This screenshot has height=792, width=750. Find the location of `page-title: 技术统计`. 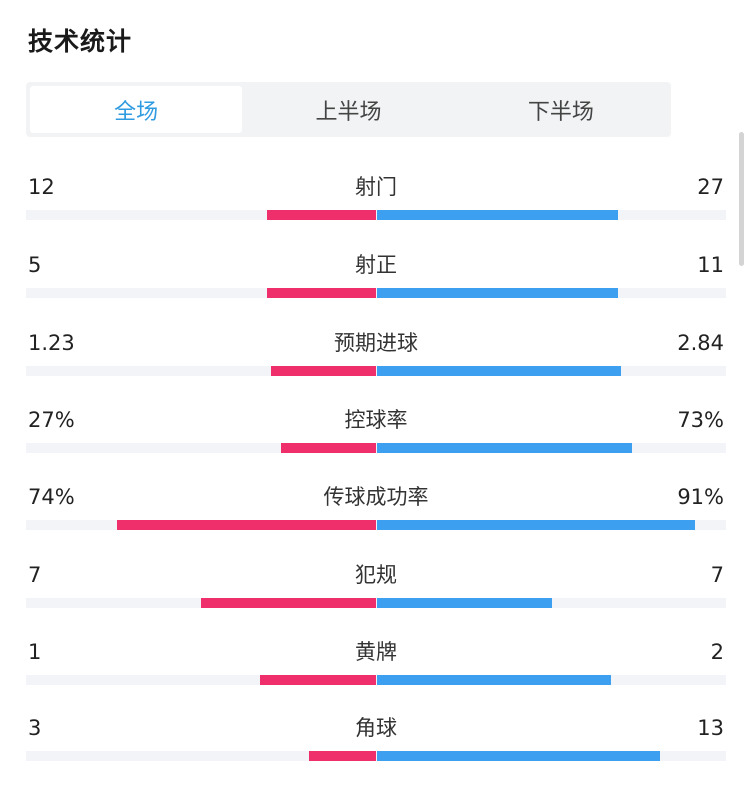

page-title: 技术统计 is located at coordinates (80, 41).